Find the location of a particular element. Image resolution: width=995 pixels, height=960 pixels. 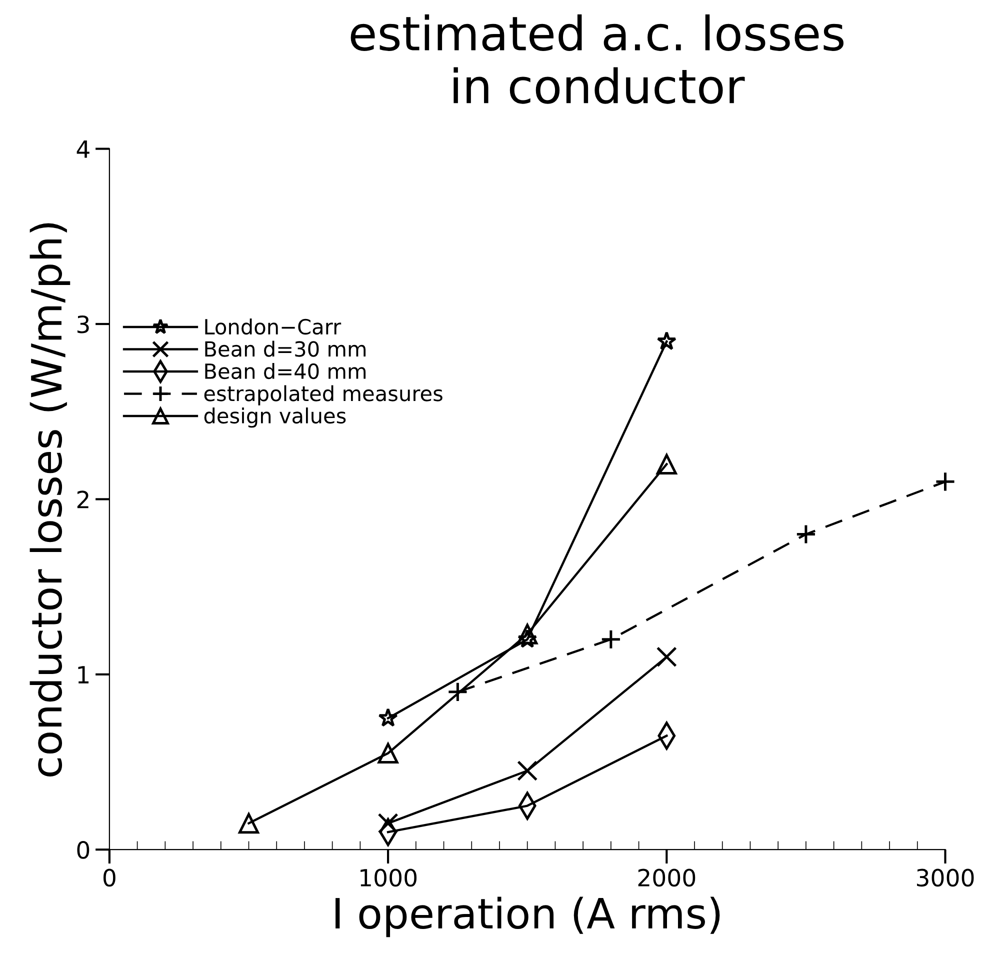

y-tick-label: 1 is located at coordinates (83, 675).